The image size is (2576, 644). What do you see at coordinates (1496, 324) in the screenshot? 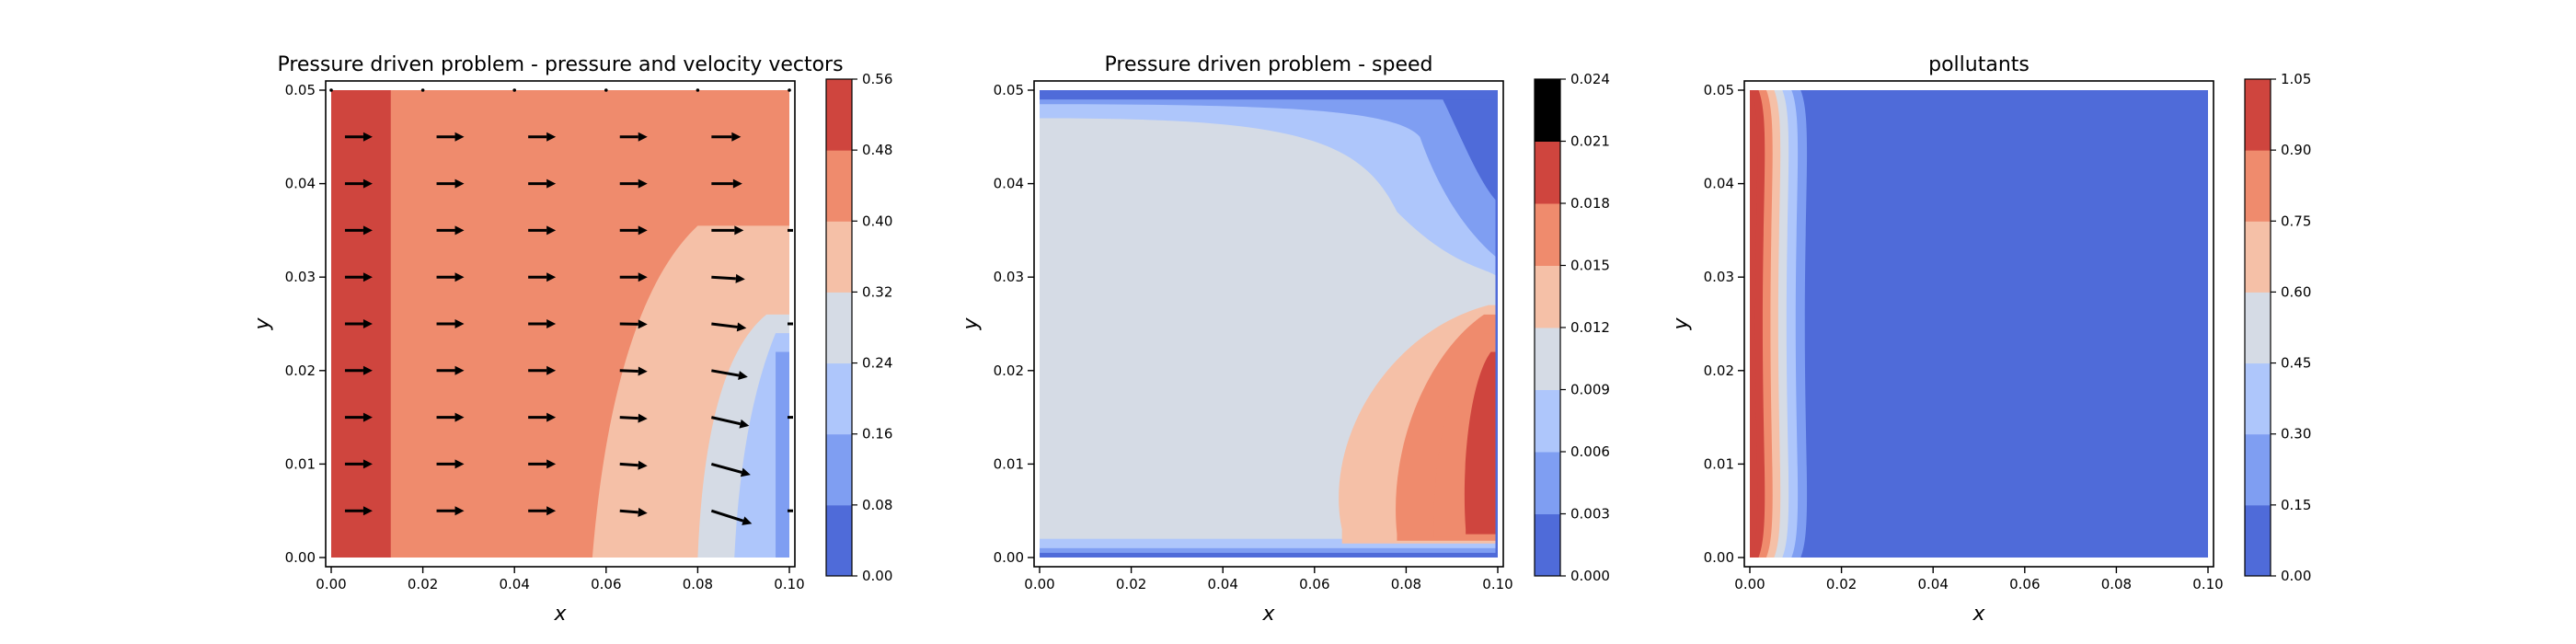
I see `region-right-wall` at bounding box center [1496, 324].